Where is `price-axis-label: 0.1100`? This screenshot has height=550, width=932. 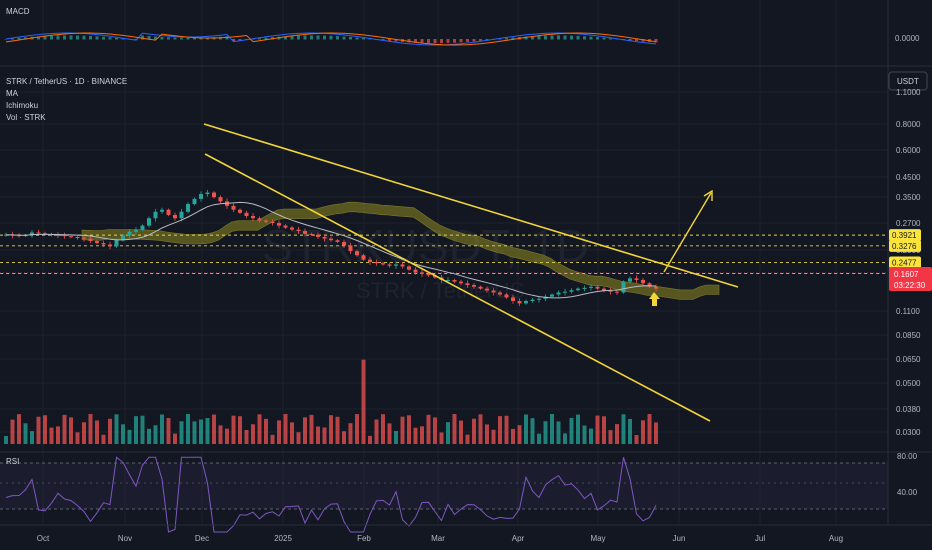 price-axis-label: 0.1100 is located at coordinates (908, 311).